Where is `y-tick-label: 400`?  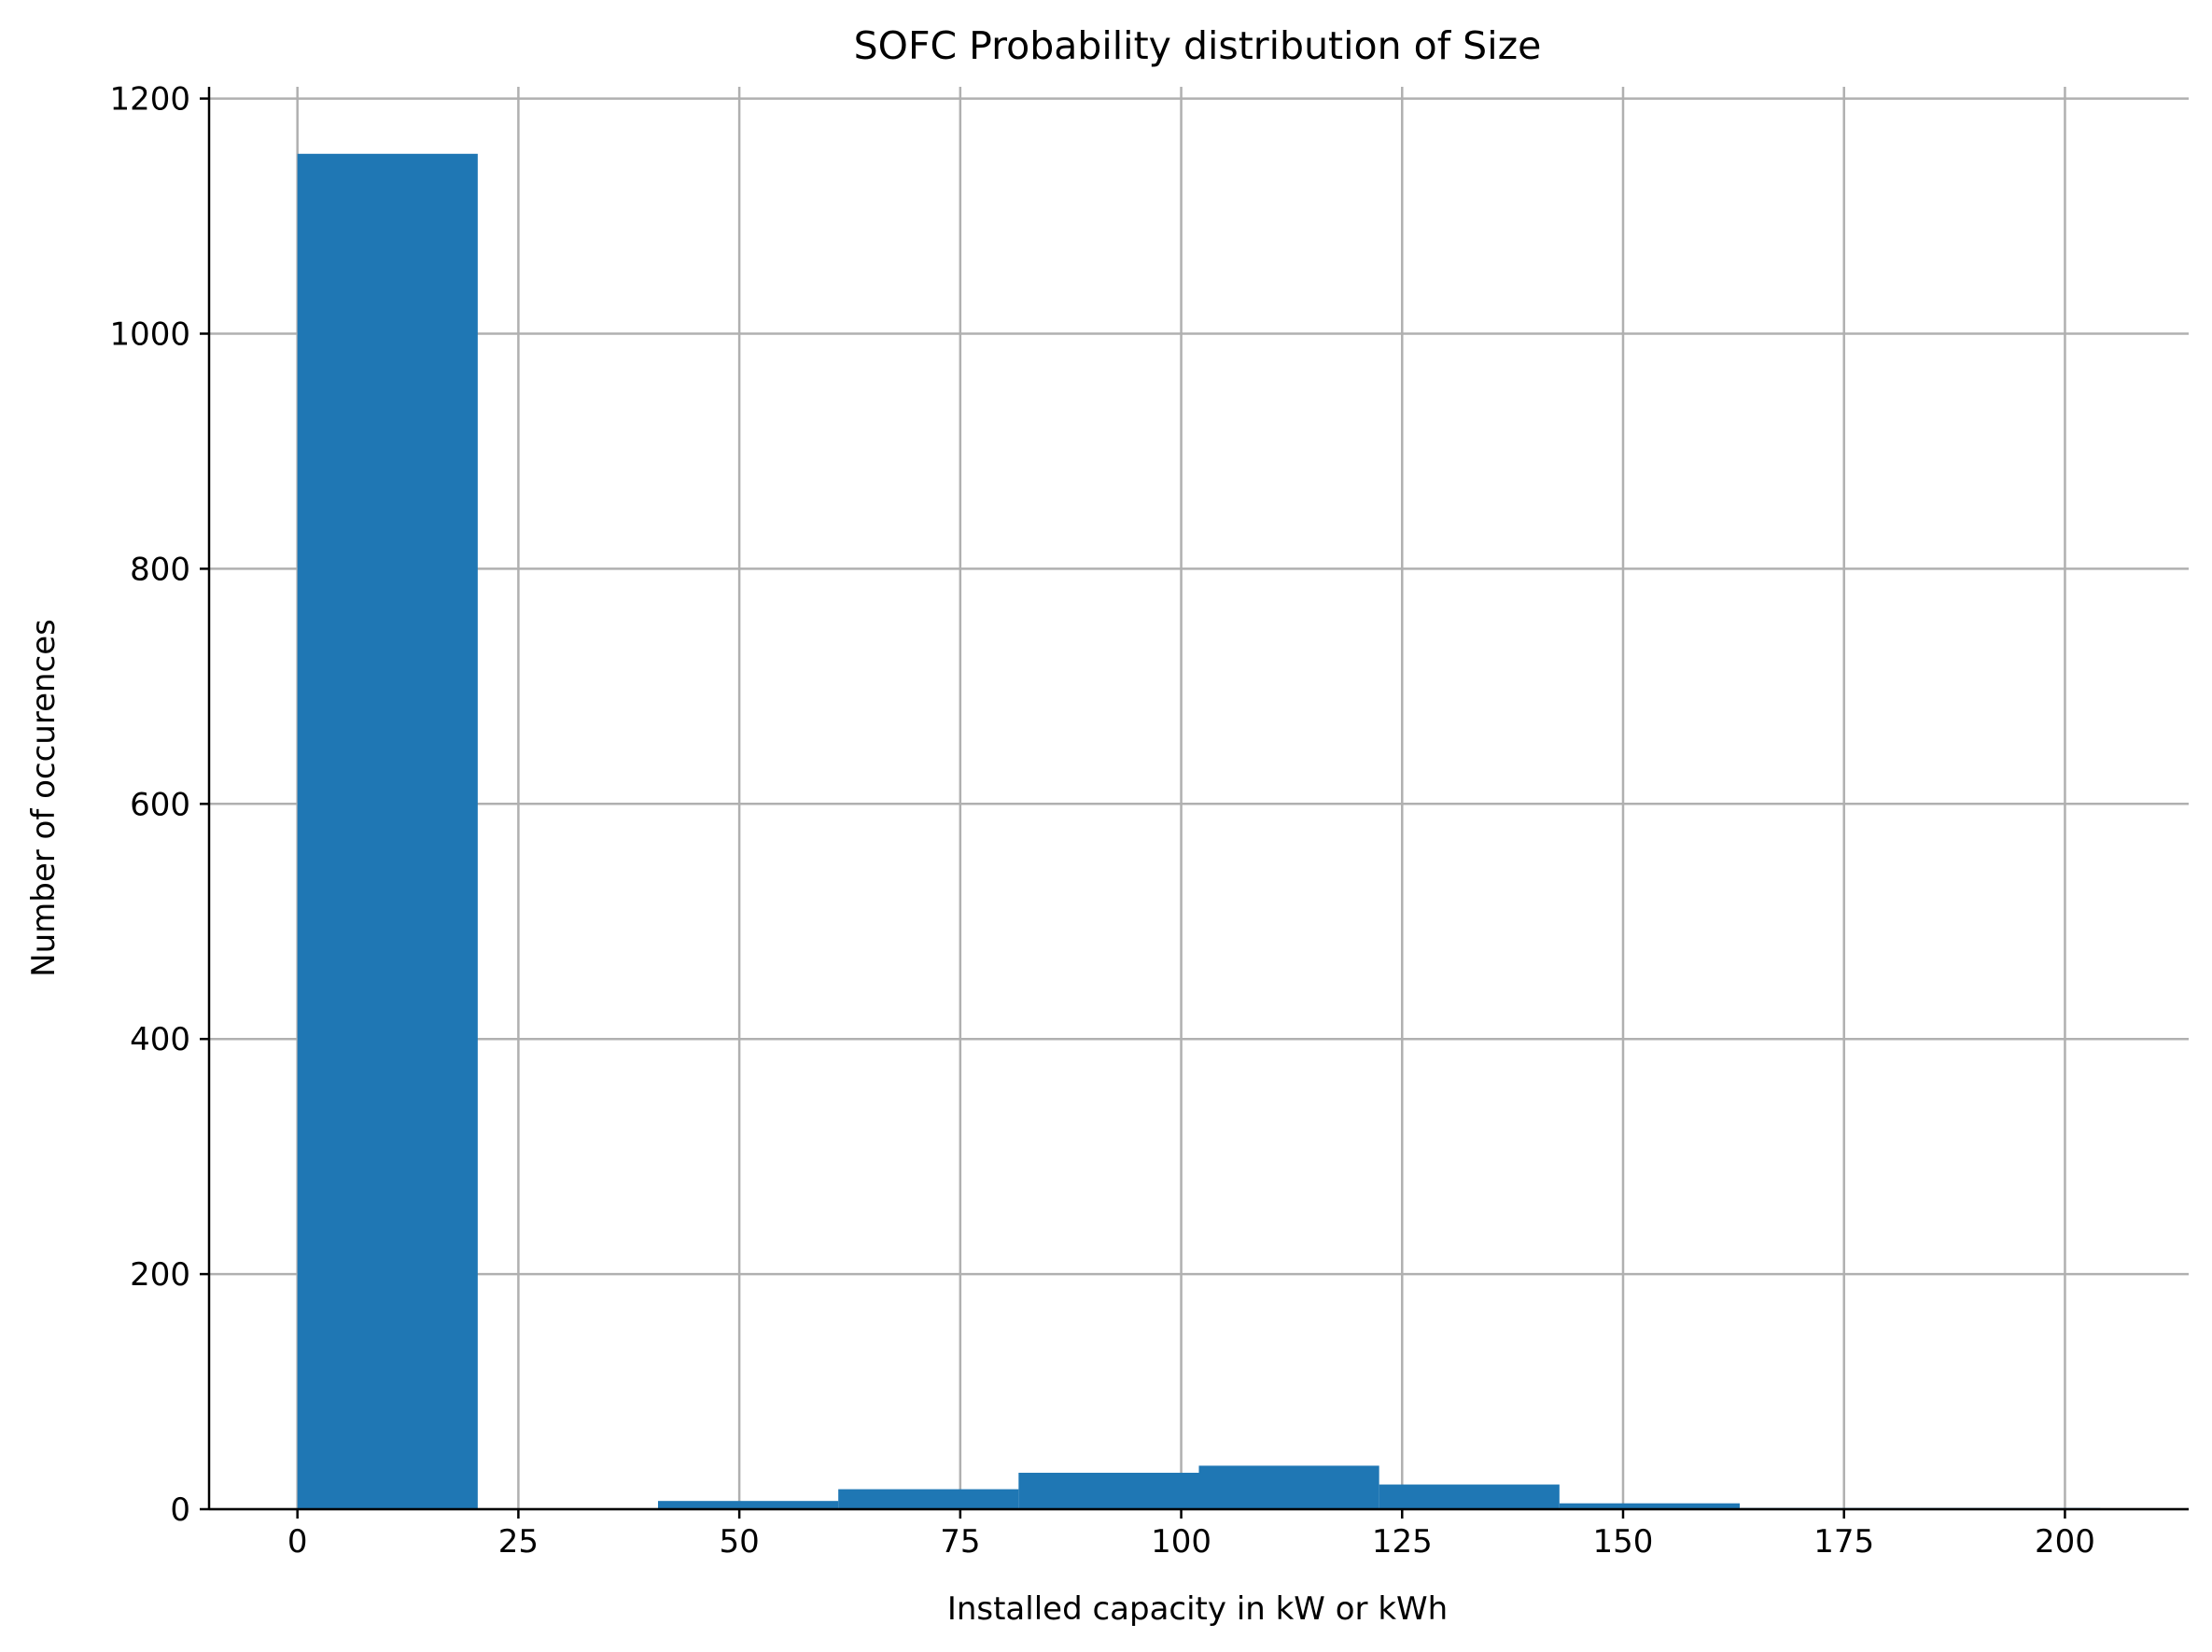
y-tick-label: 400 is located at coordinates (160, 1039).